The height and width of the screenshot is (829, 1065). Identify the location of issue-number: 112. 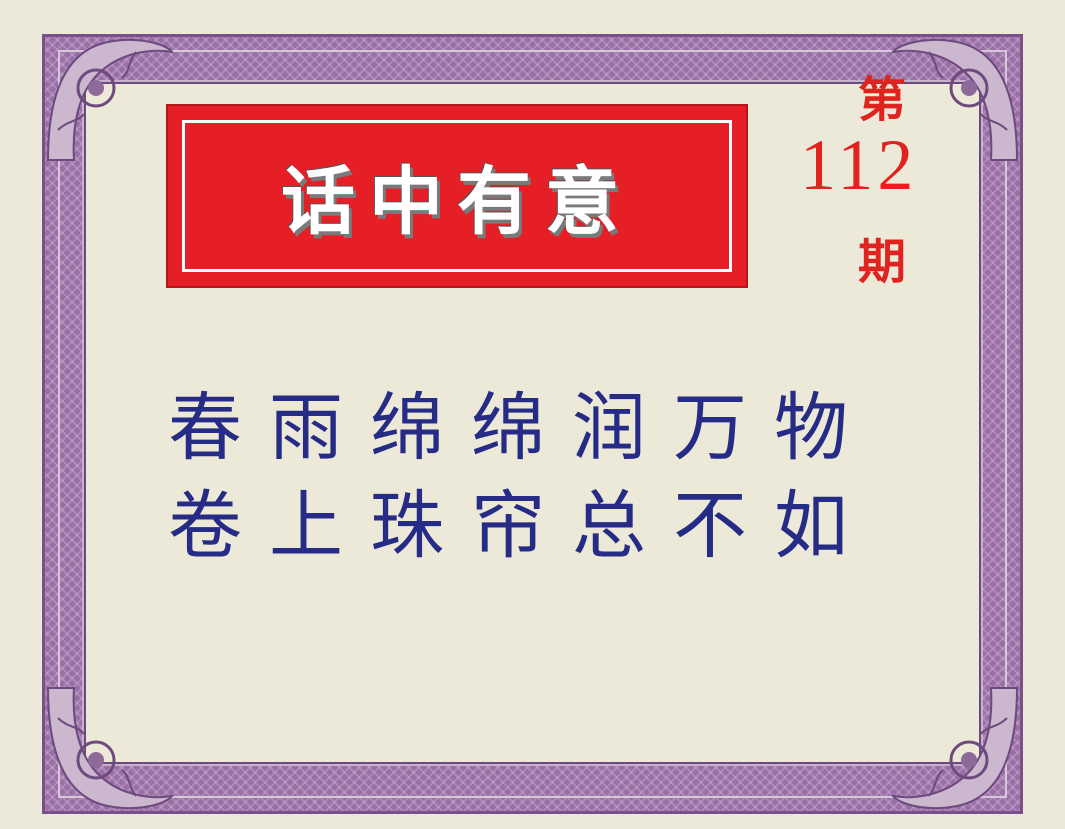
(859, 165).